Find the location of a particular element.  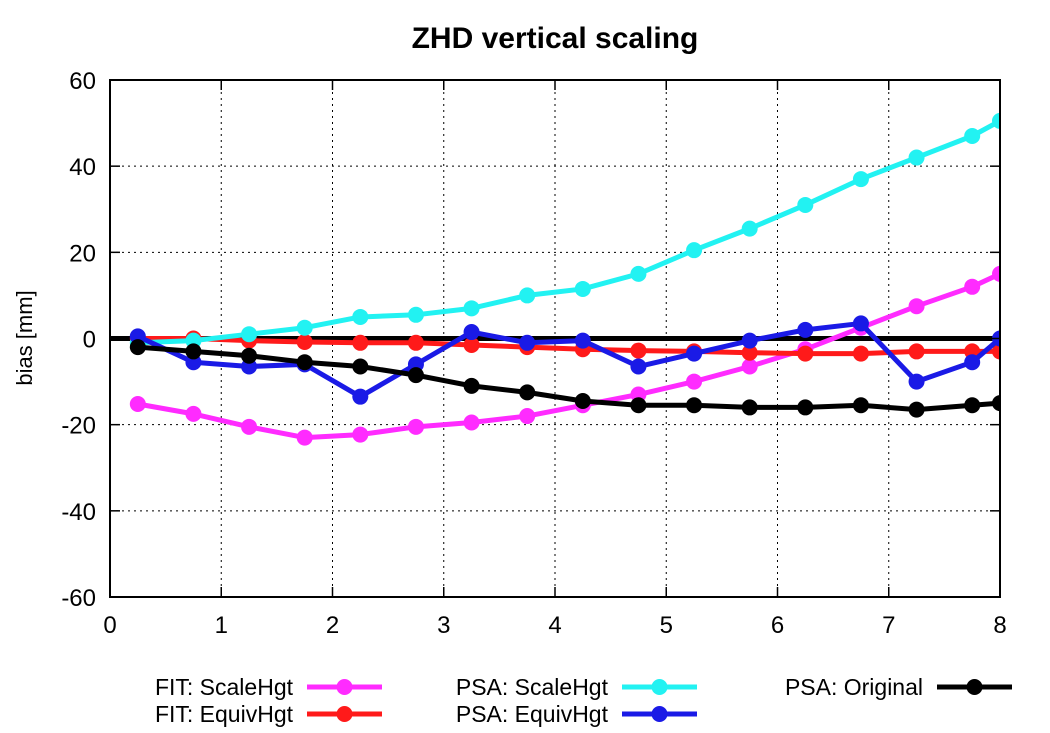

series-line is located at coordinates (568, 378).